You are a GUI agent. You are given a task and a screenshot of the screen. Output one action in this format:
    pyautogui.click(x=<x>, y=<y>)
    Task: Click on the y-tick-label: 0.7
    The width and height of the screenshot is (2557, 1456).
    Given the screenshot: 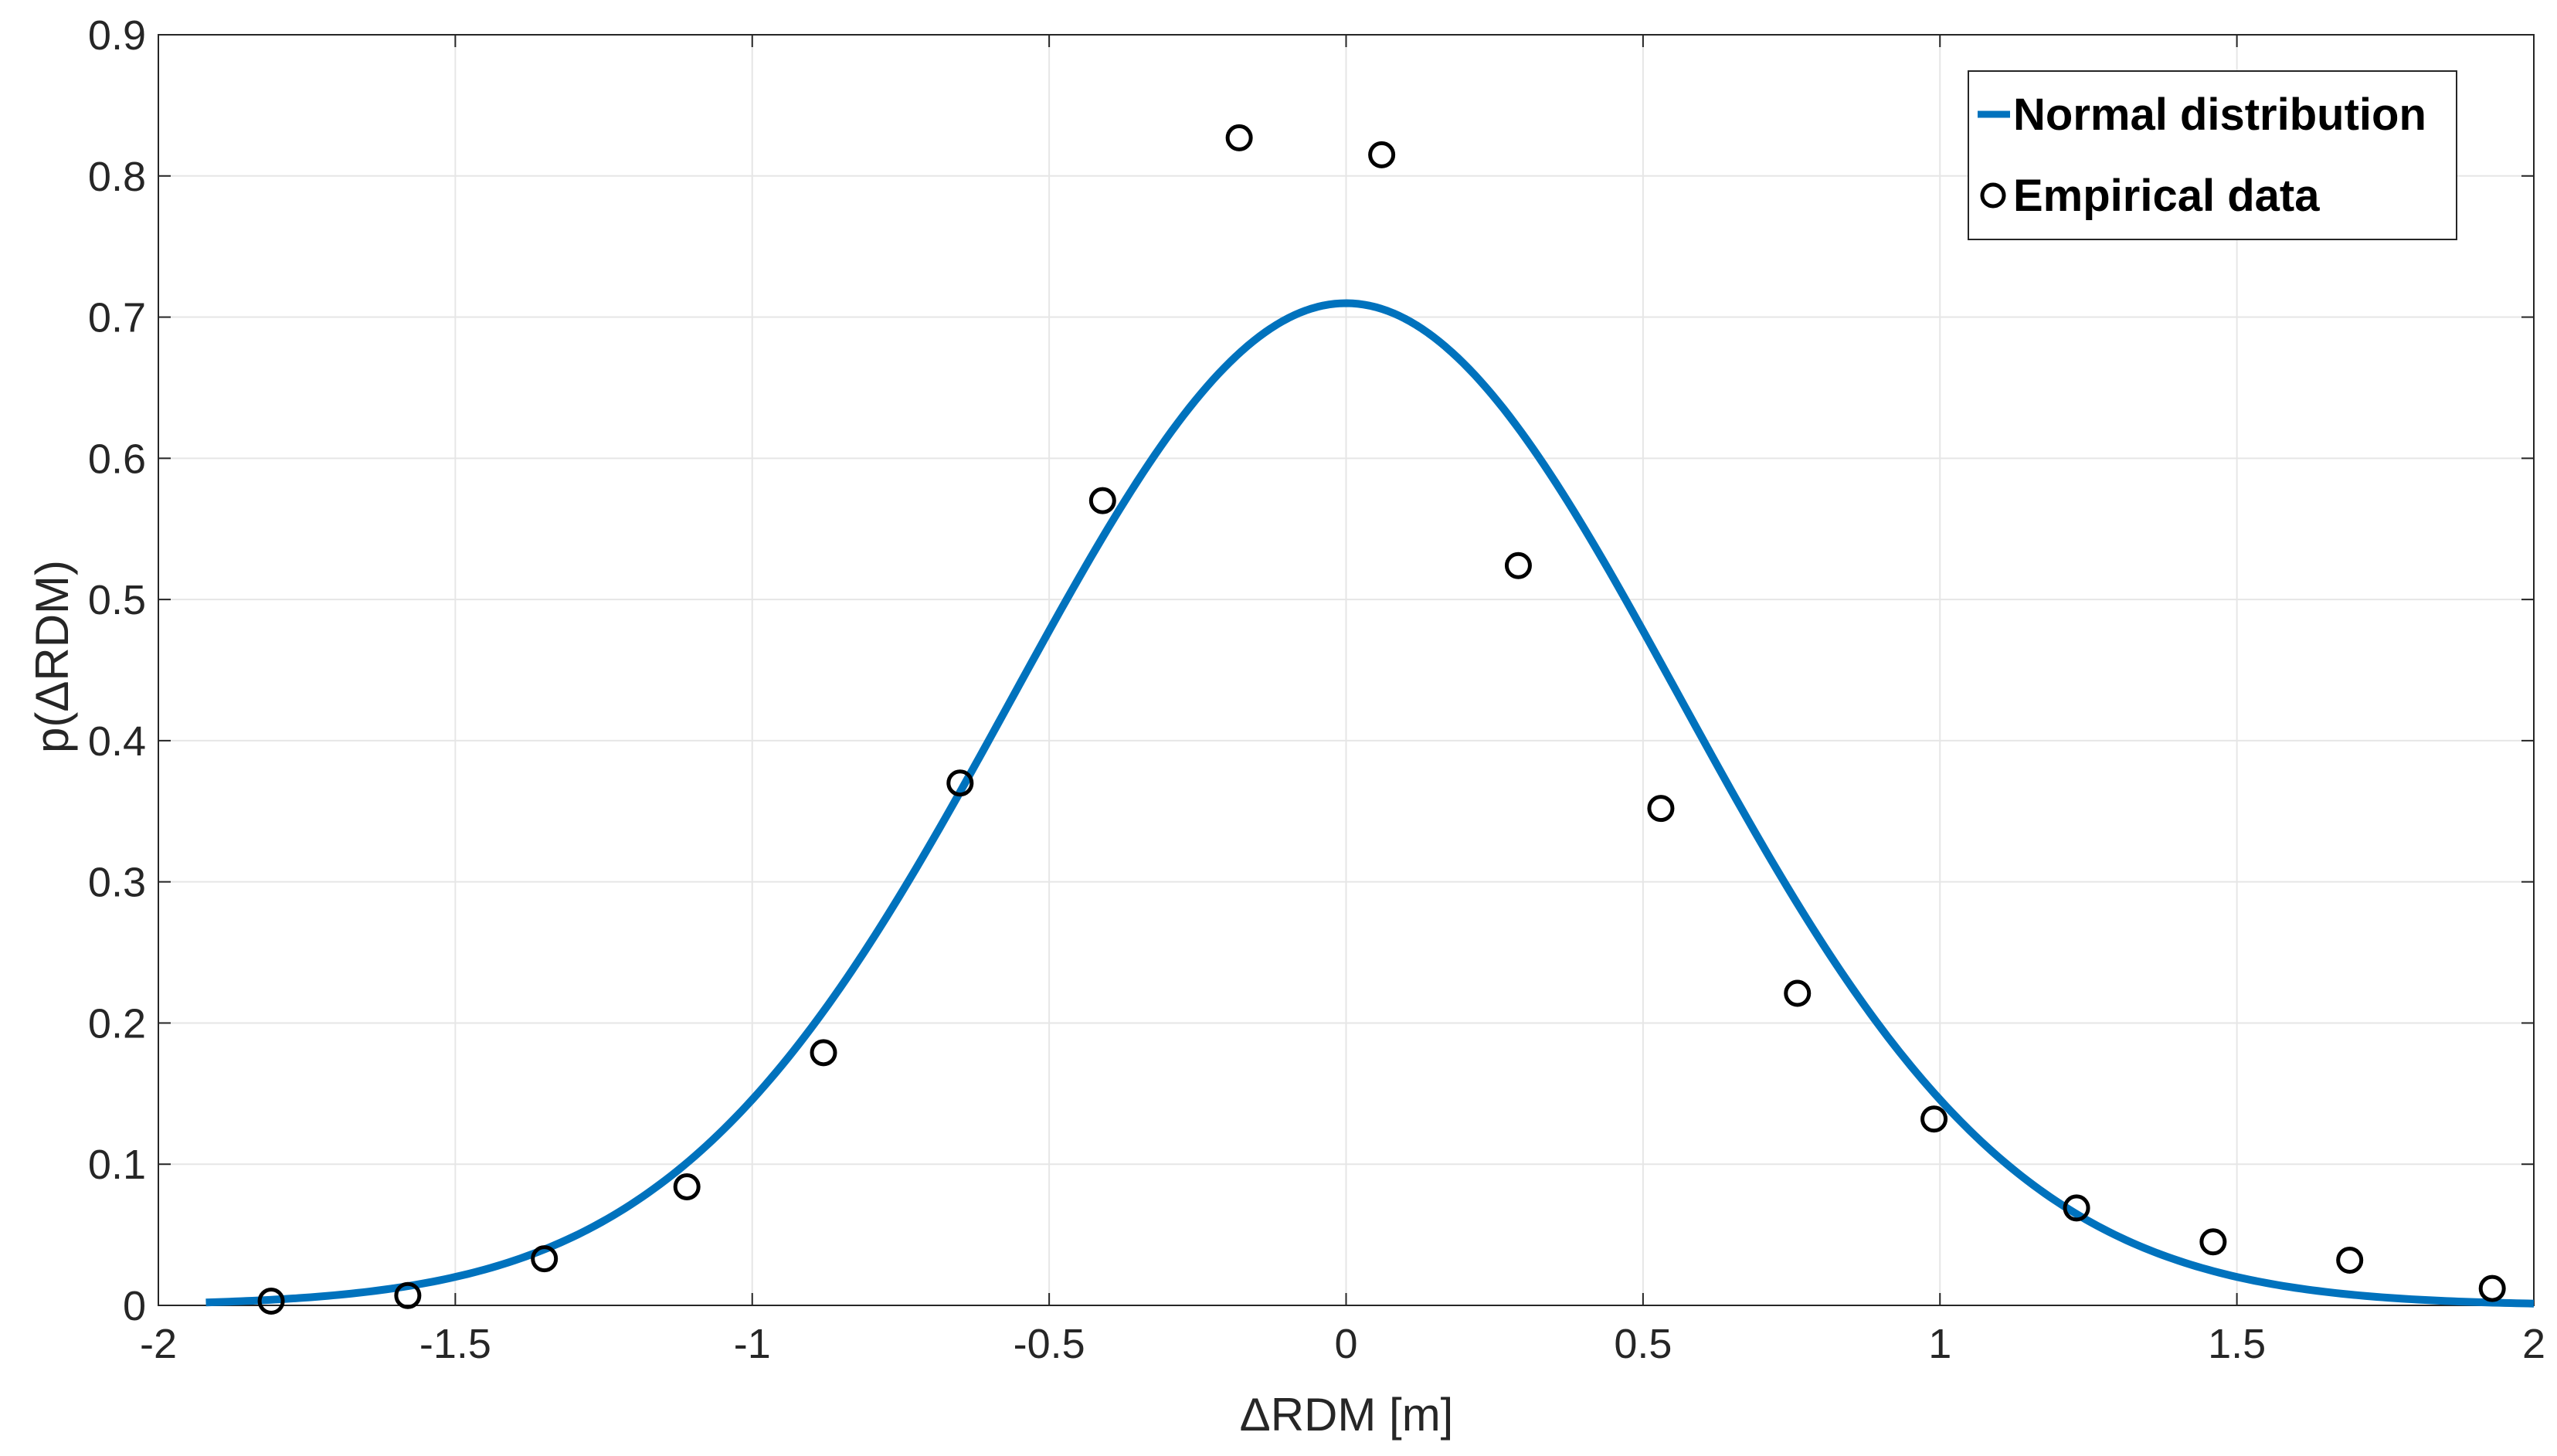 What is the action you would take?
    pyautogui.click(x=117, y=318)
    